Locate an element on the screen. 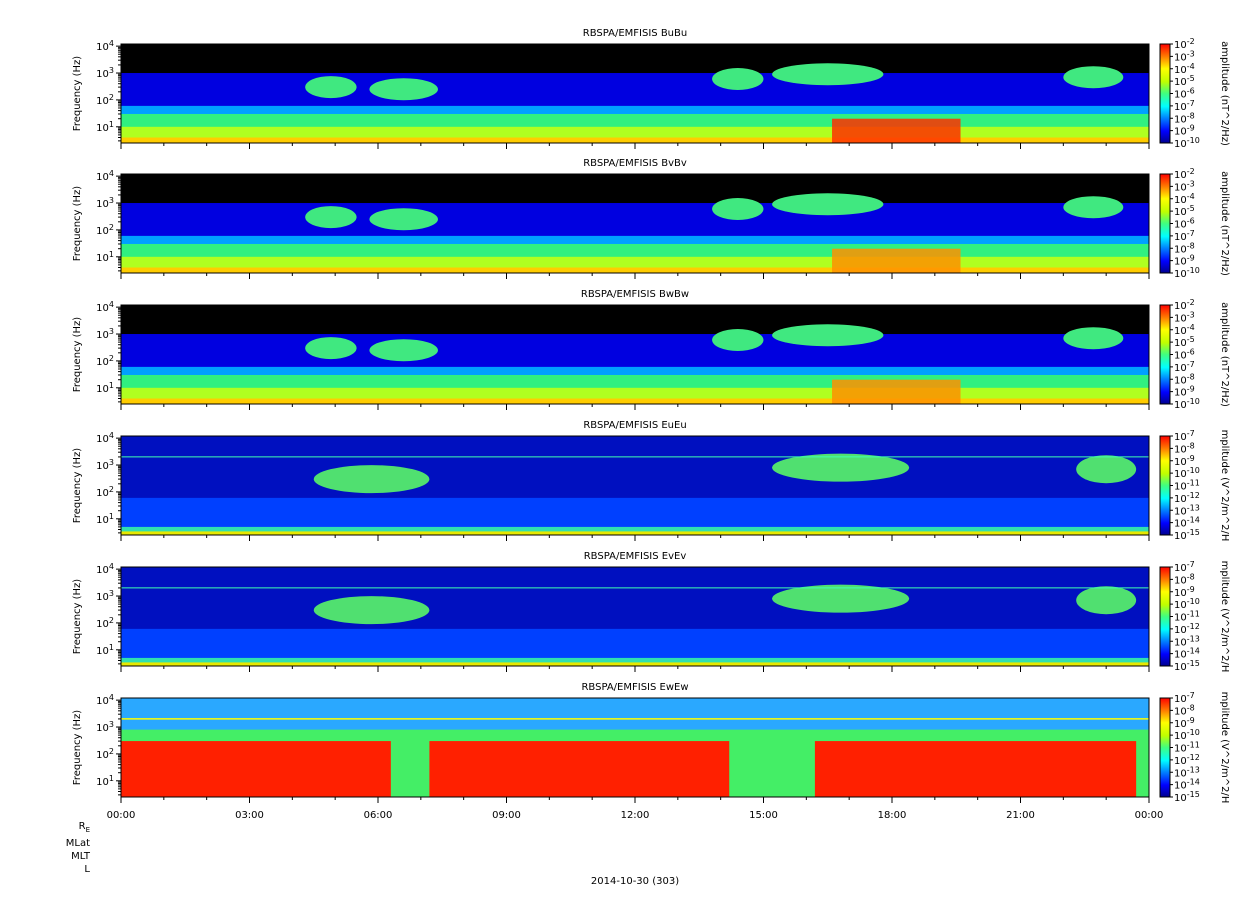  x-tick-label: 21:00 is located at coordinates (1020, 815).